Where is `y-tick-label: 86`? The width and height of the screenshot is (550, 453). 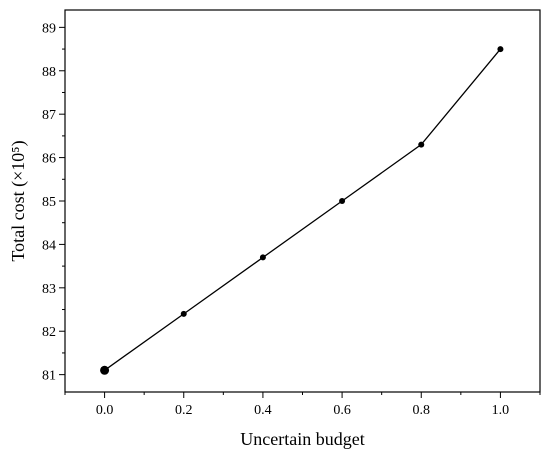
y-tick-label: 86 is located at coordinates (49, 159).